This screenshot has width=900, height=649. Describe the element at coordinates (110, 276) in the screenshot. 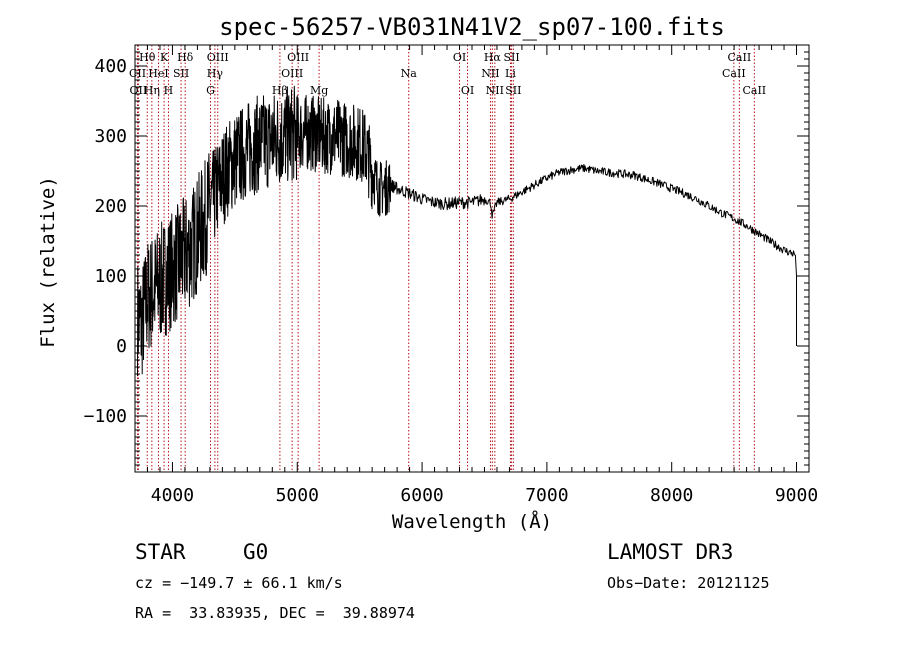

I see `y-tick-label: 100` at that location.